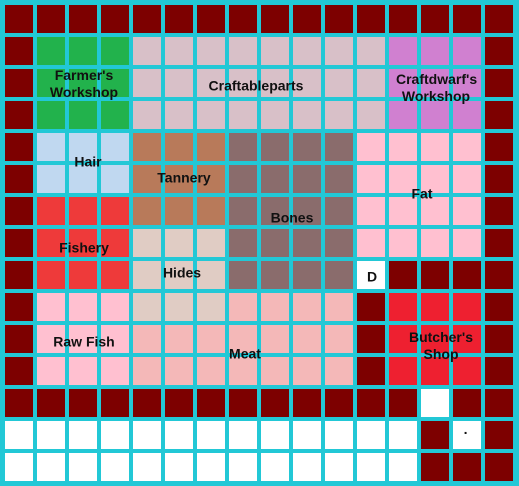 The height and width of the screenshot is (486, 519). What do you see at coordinates (372, 276) in the screenshot?
I see `zone-label: D` at bounding box center [372, 276].